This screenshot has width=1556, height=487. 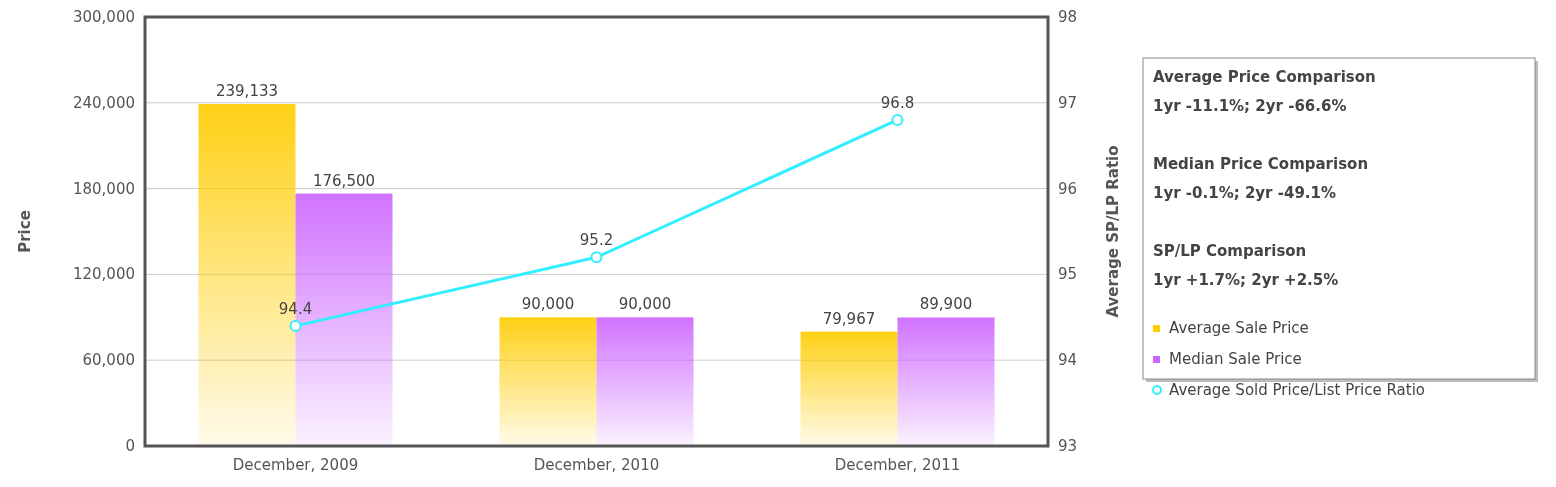 What do you see at coordinates (344, 180) in the screenshot?
I see `data-label: 176,500` at bounding box center [344, 180].